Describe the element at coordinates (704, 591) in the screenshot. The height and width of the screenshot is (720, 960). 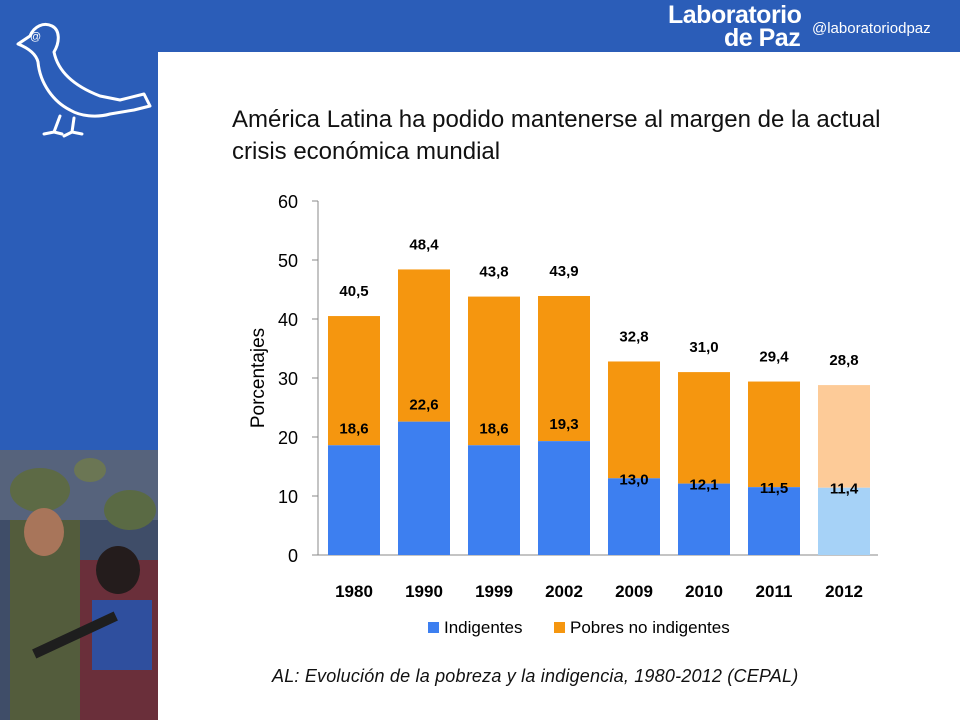
I see `x-tick-label: 2010` at that location.